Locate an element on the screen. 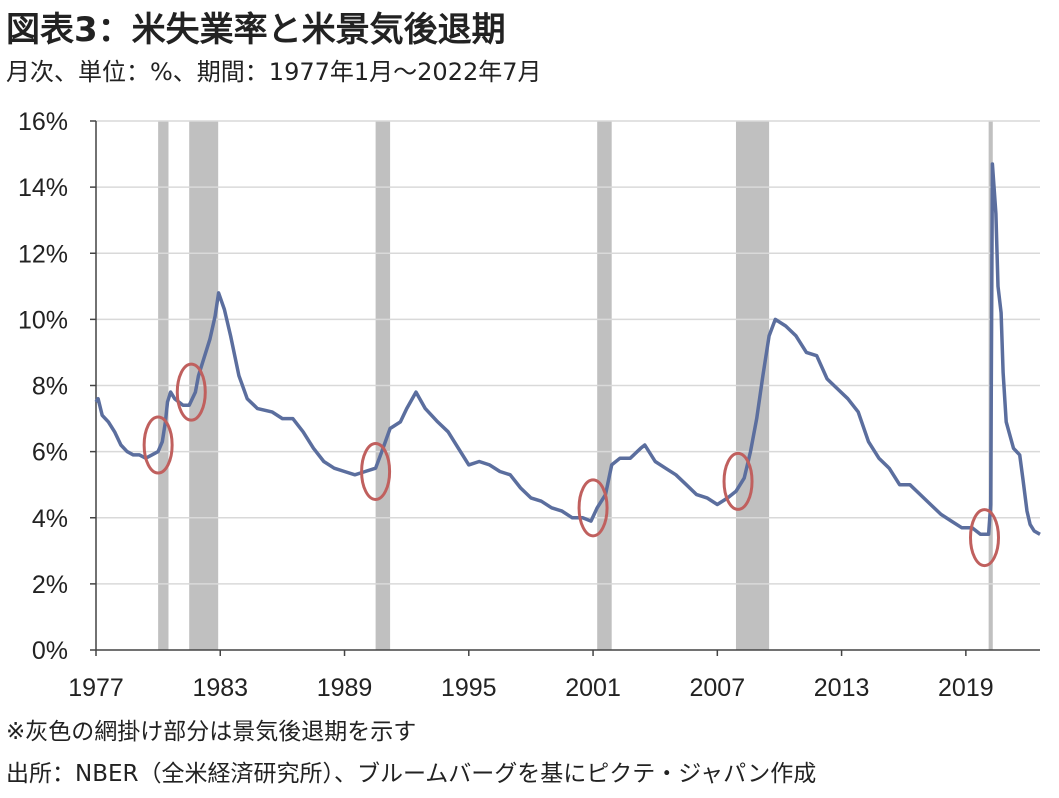 This screenshot has height=798, width=1059. x-tick-labels: 1977 1983 1989 1995 2001 2007 2013 2019 is located at coordinates (530, 688).